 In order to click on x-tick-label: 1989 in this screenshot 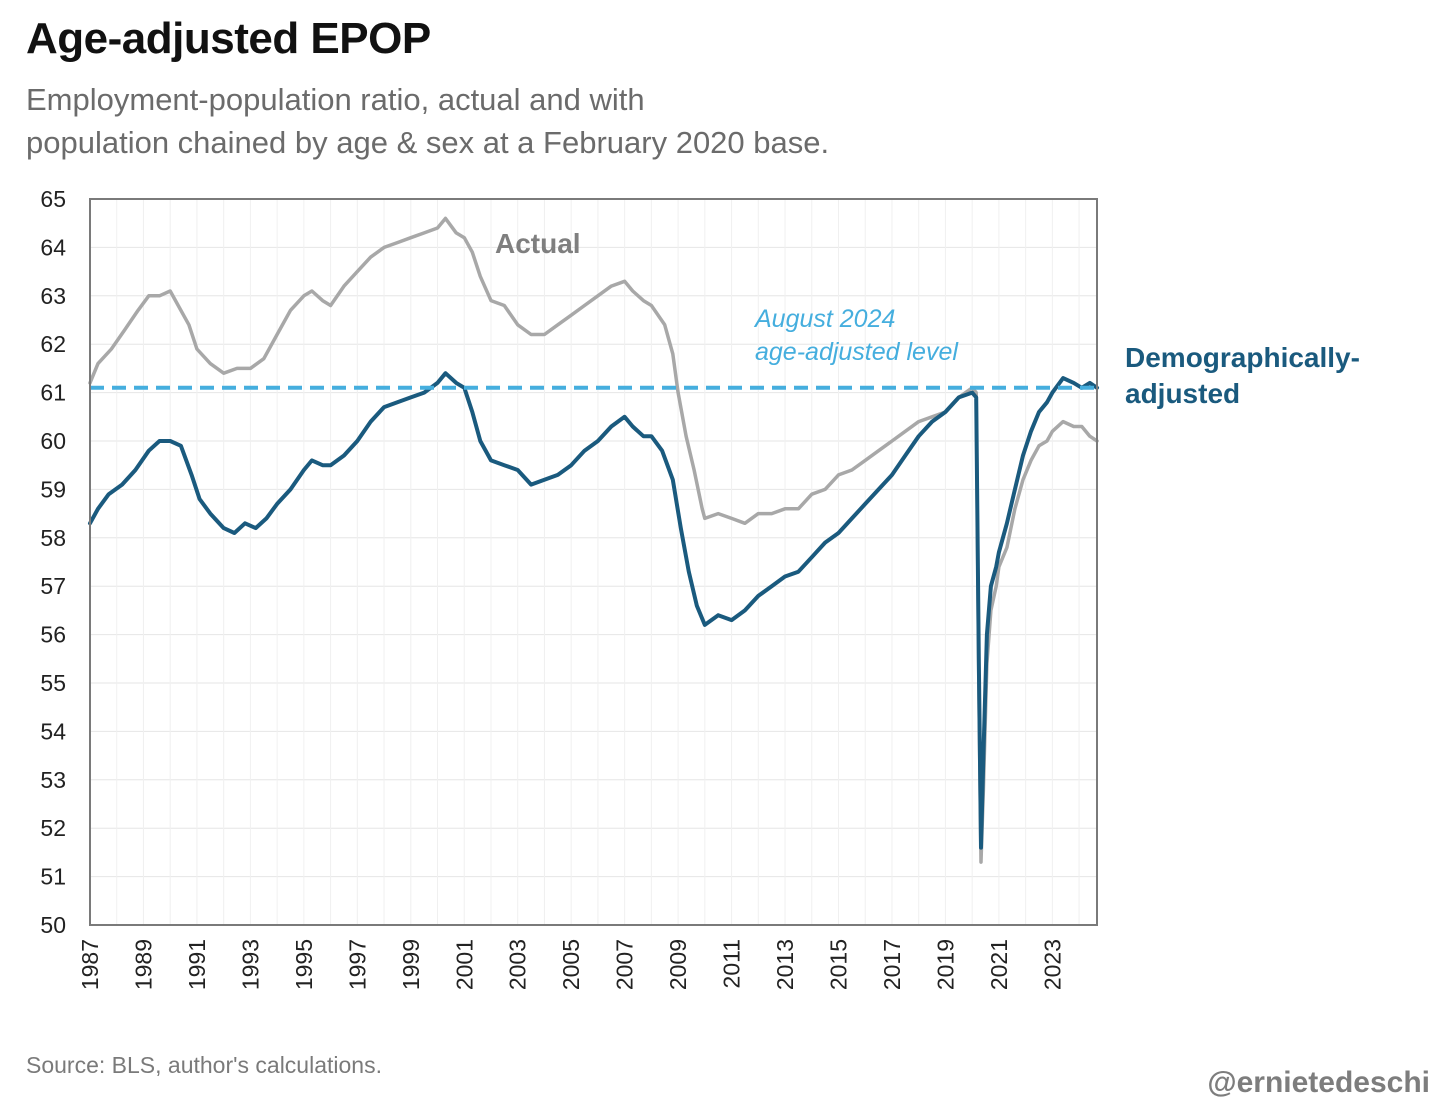, I will do `click(143, 964)`.